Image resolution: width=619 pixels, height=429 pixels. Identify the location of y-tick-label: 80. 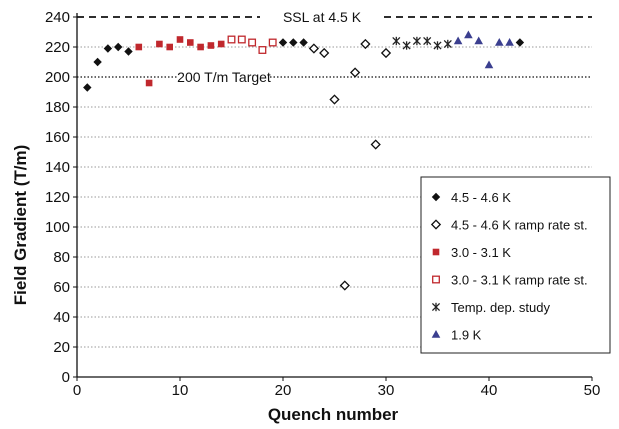
(61, 257).